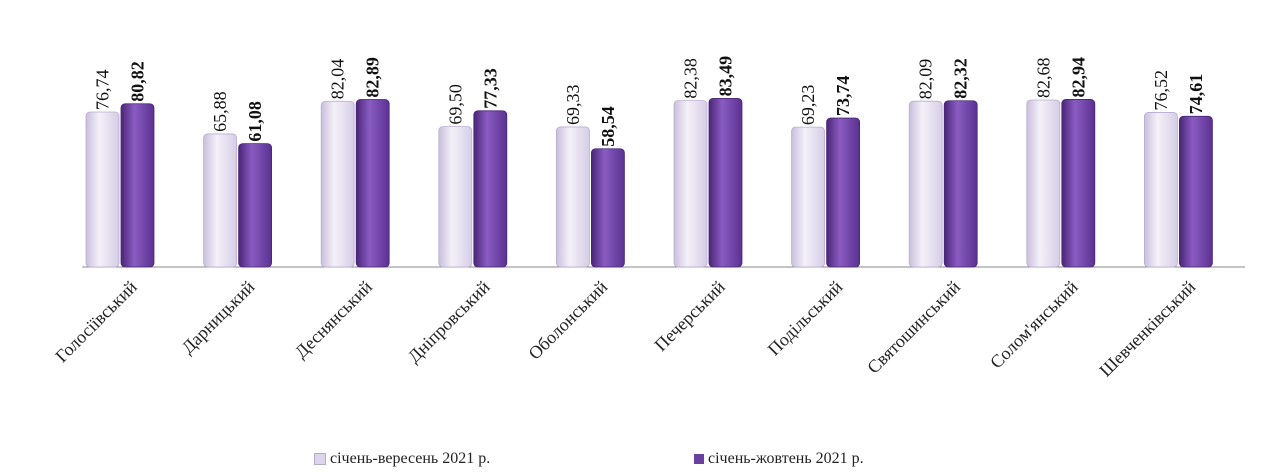  I want to click on data-label-series-1-8: 82,68, so click(1043, 77).